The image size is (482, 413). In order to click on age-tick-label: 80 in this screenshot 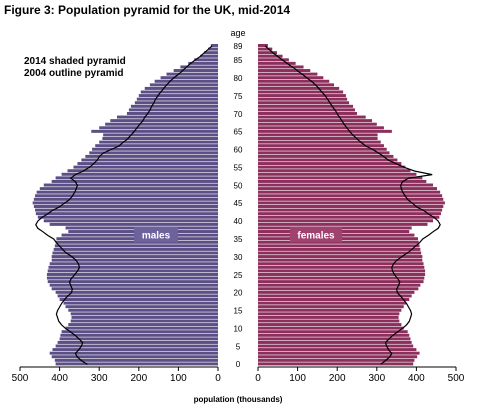, I will do `click(238, 78)`.